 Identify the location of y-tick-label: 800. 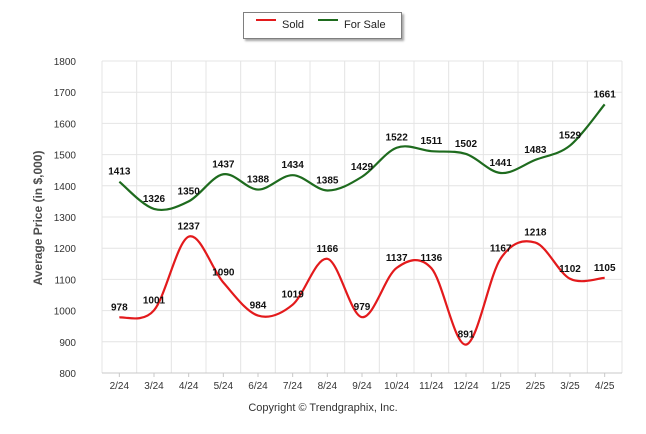
(67, 374).